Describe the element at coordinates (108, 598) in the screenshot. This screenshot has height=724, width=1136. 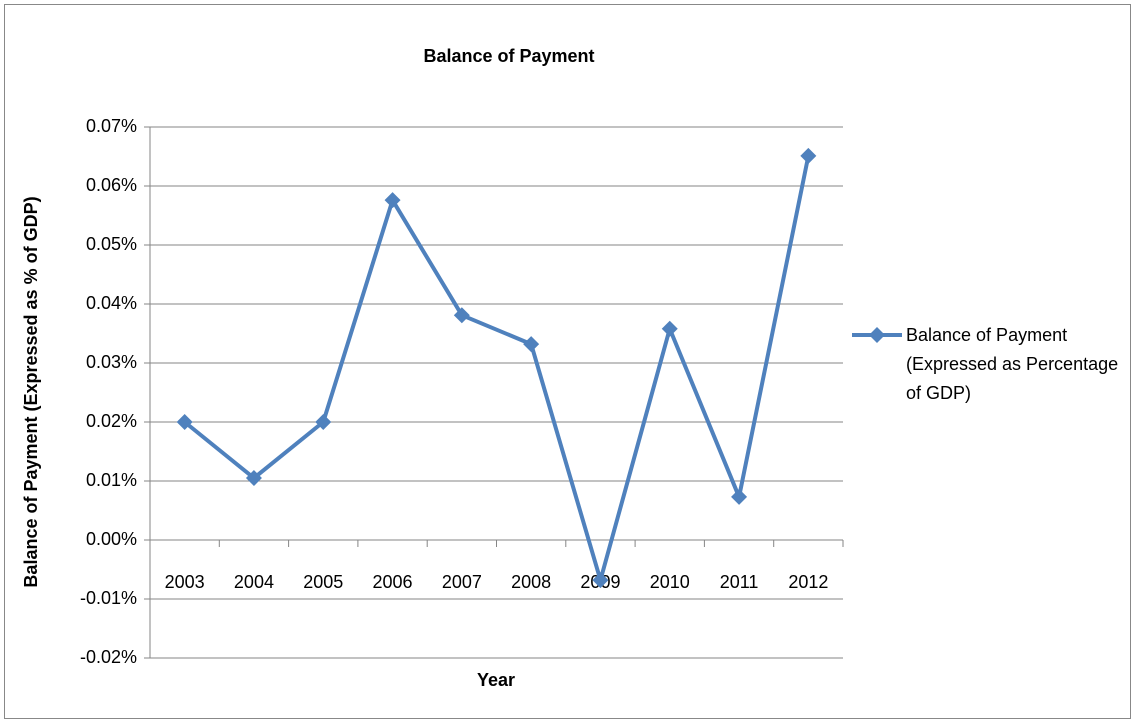
I see `y-tick-label: -0.01%` at that location.